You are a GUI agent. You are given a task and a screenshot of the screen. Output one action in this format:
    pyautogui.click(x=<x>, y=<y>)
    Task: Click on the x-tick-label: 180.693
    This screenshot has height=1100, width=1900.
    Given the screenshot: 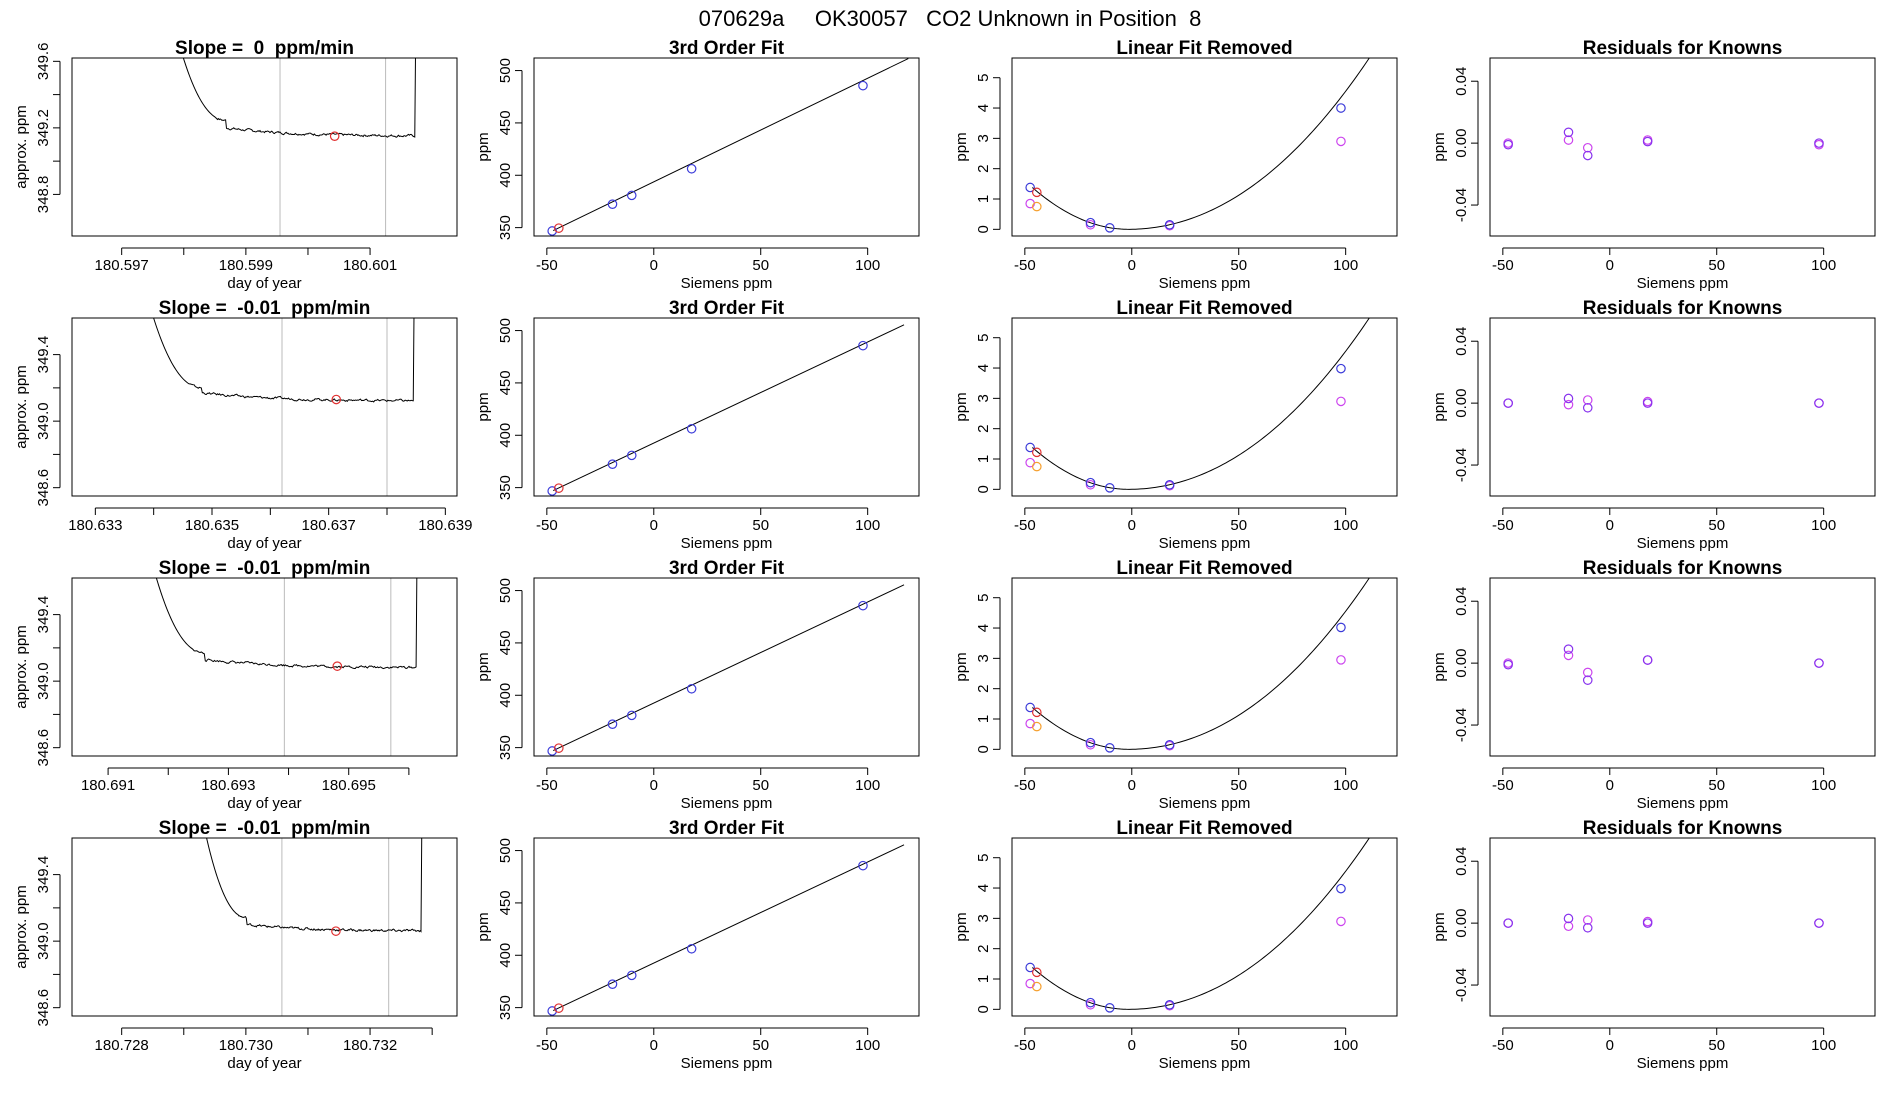 What is the action you would take?
    pyautogui.click(x=228, y=785)
    